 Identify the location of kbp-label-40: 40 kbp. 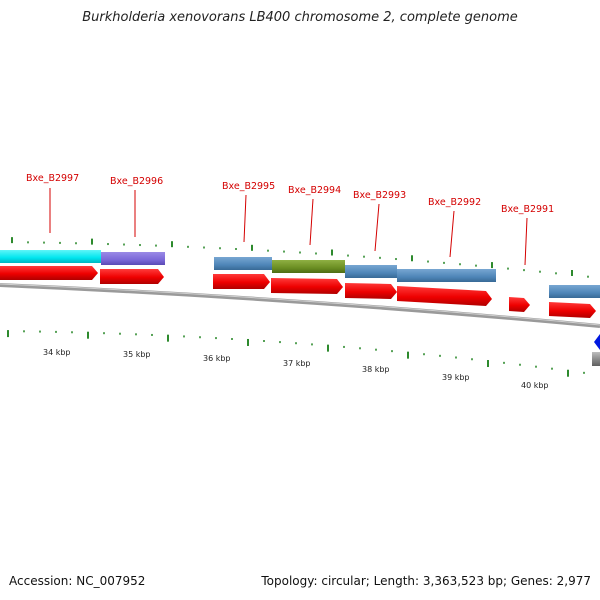
(535, 385).